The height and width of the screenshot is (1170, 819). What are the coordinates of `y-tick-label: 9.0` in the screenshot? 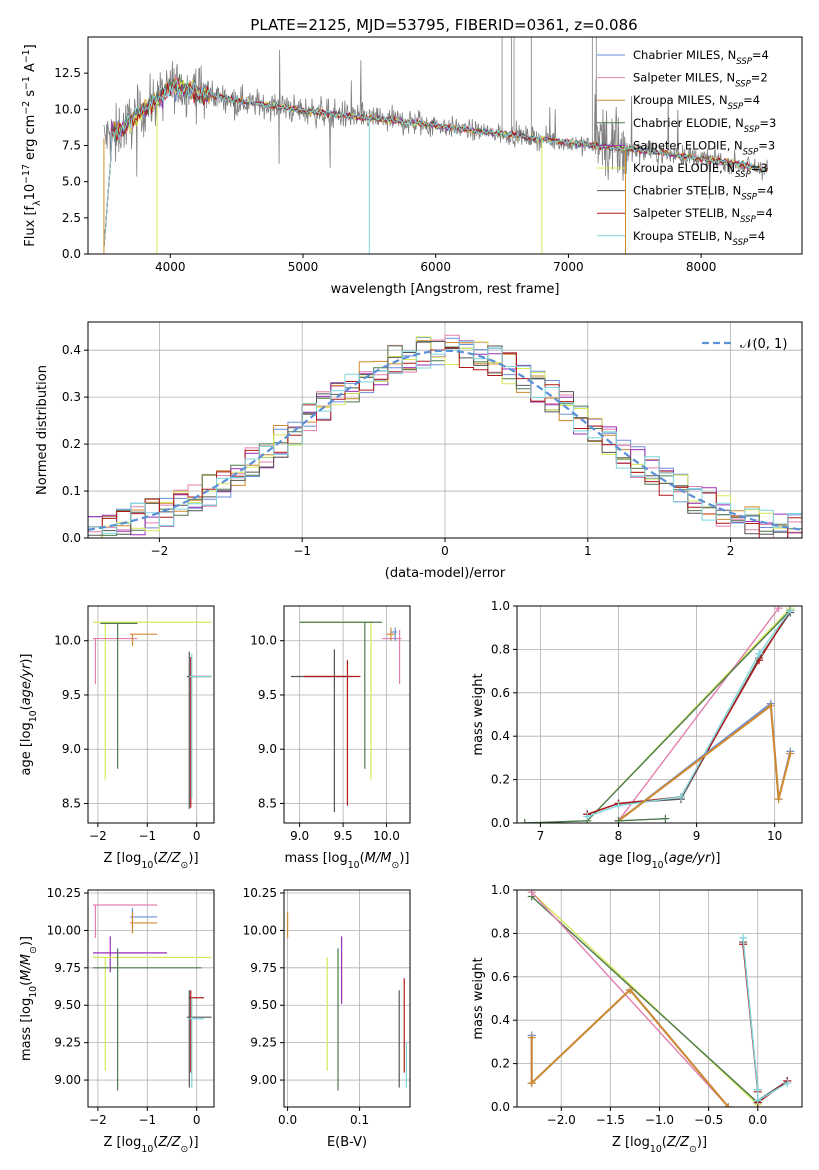 It's located at (71, 749).